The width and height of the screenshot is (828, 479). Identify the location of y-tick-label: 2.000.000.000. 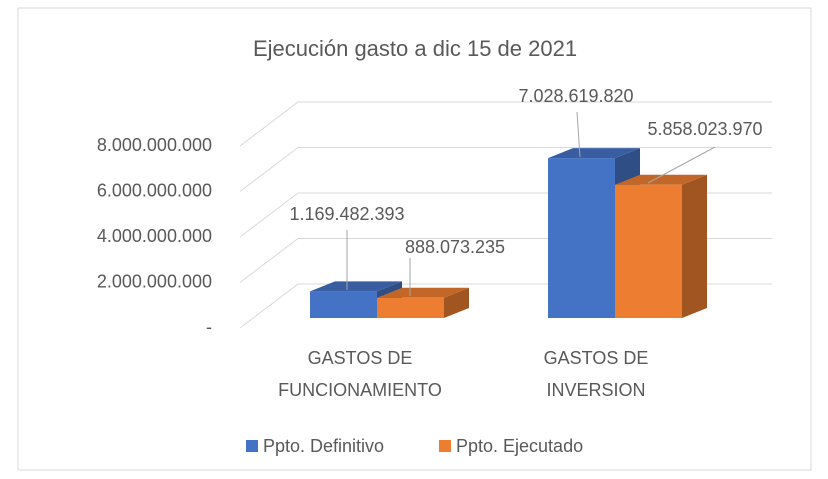
(154, 281).